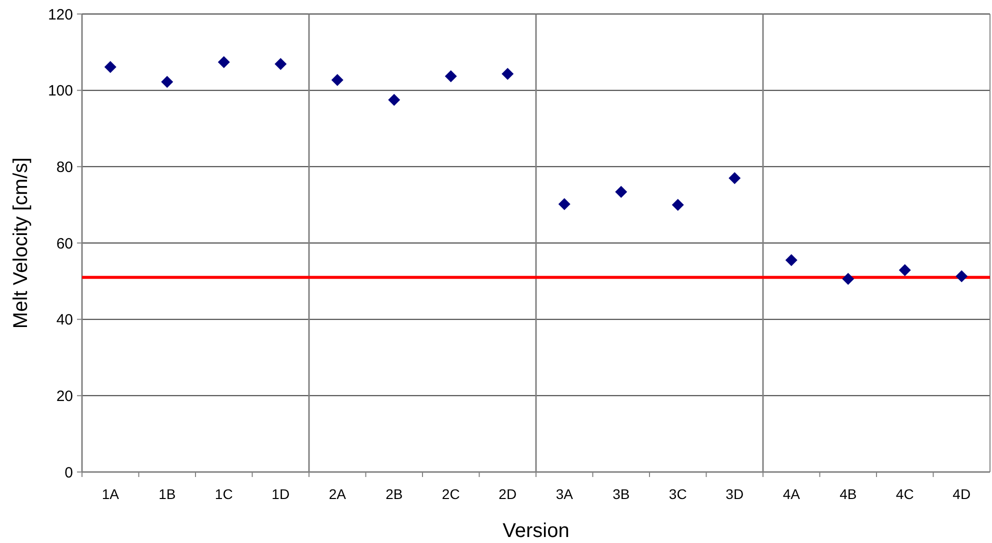 This screenshot has height=543, width=992. What do you see at coordinates (281, 494) in the screenshot?
I see `x-tick-label: 1D` at bounding box center [281, 494].